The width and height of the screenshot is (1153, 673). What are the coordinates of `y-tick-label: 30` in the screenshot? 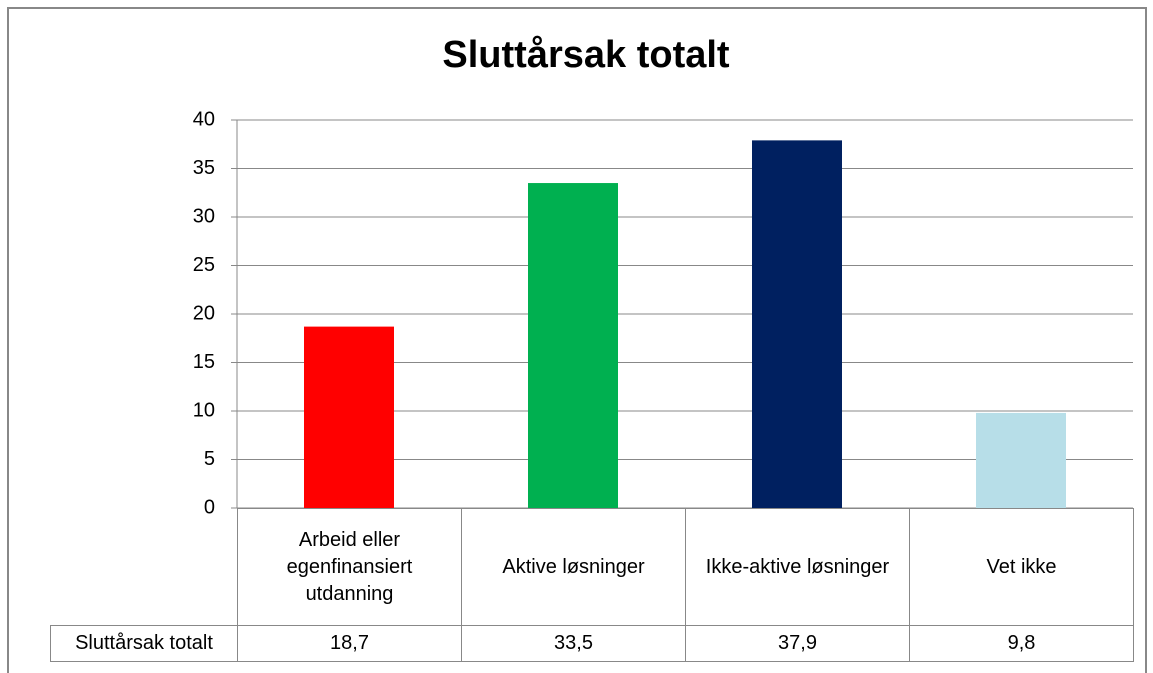 It's located at (204, 216).